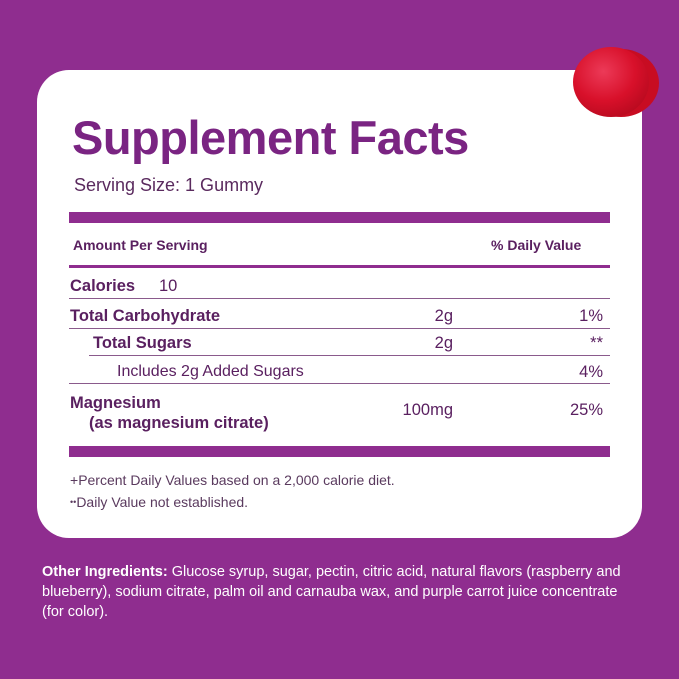  What do you see at coordinates (105, 572) in the screenshot?
I see `other-ingredients-label: Other Ingredients:` at bounding box center [105, 572].